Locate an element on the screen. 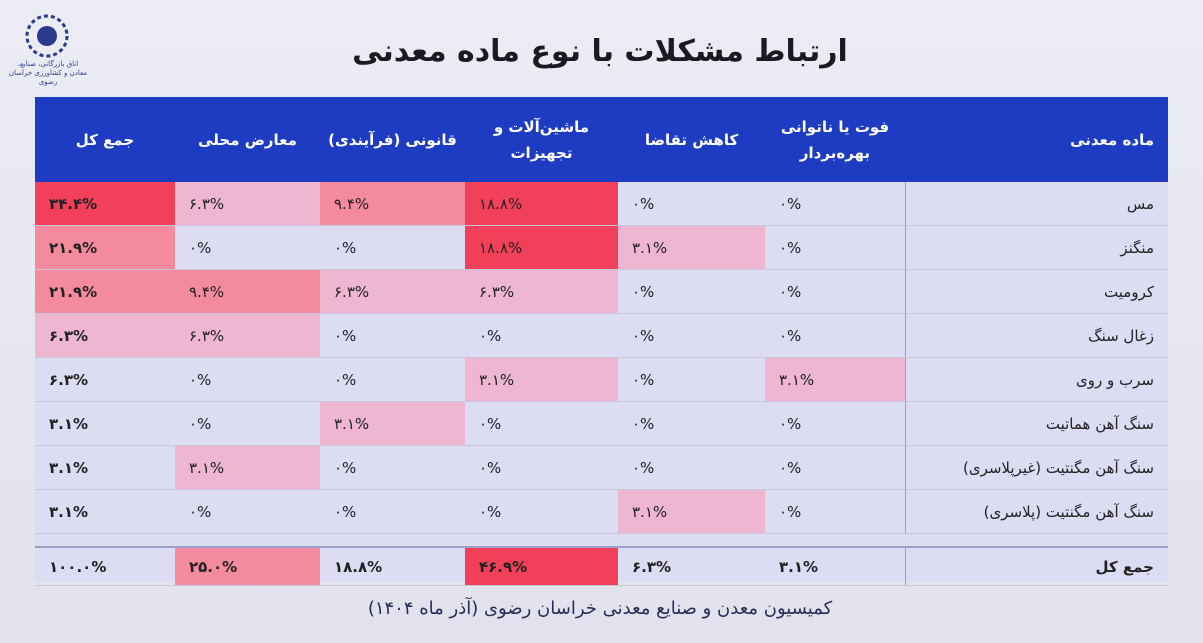 This screenshot has width=1203, height=643. row-label: سرب و روی is located at coordinates (1036, 380).